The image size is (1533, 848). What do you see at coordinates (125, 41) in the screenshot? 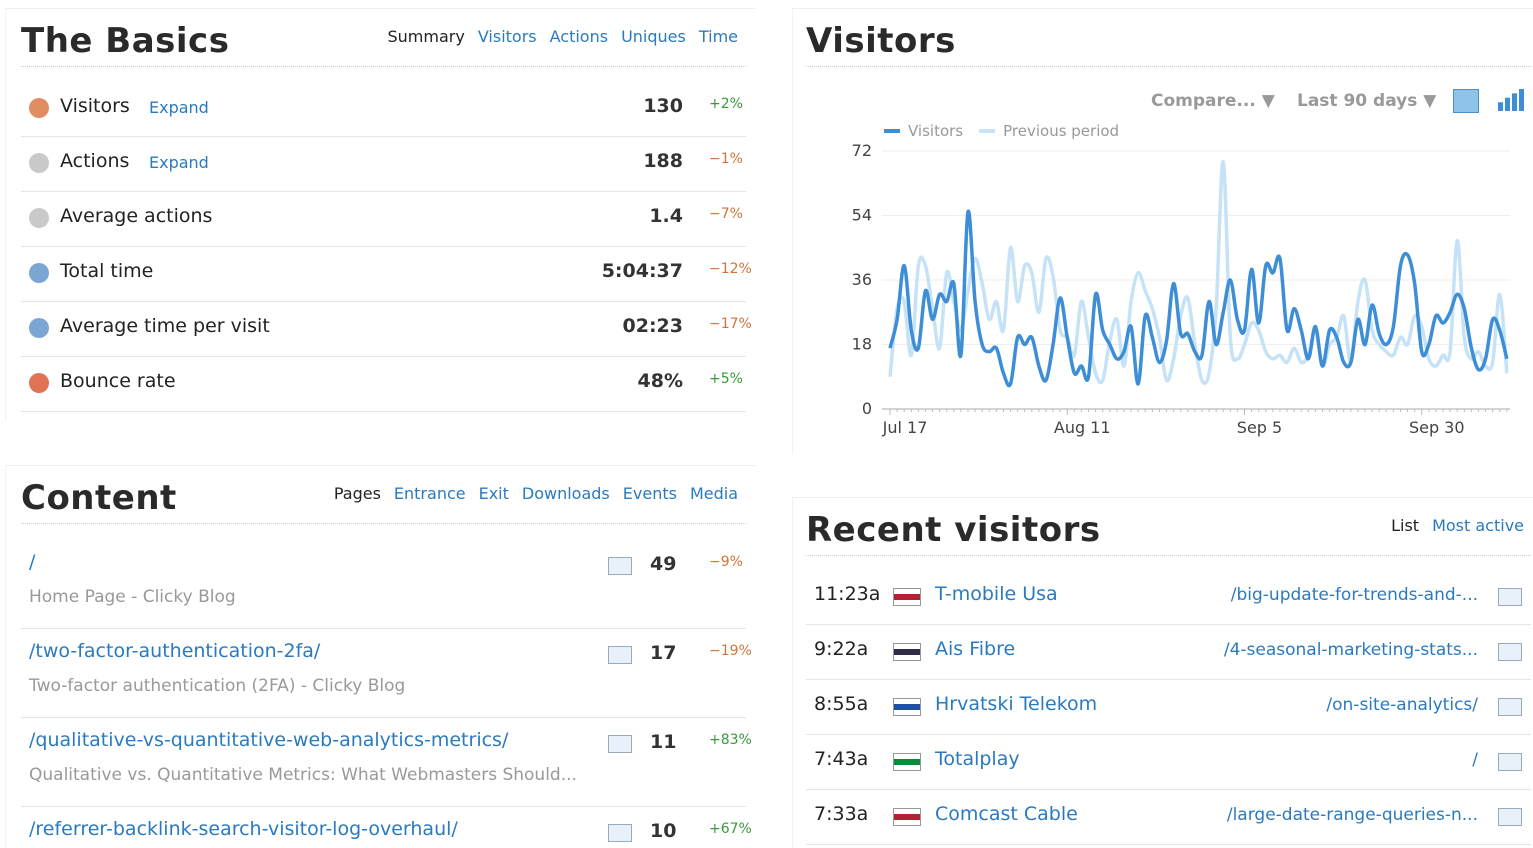
I see `panel-title: The Basics` at bounding box center [125, 41].